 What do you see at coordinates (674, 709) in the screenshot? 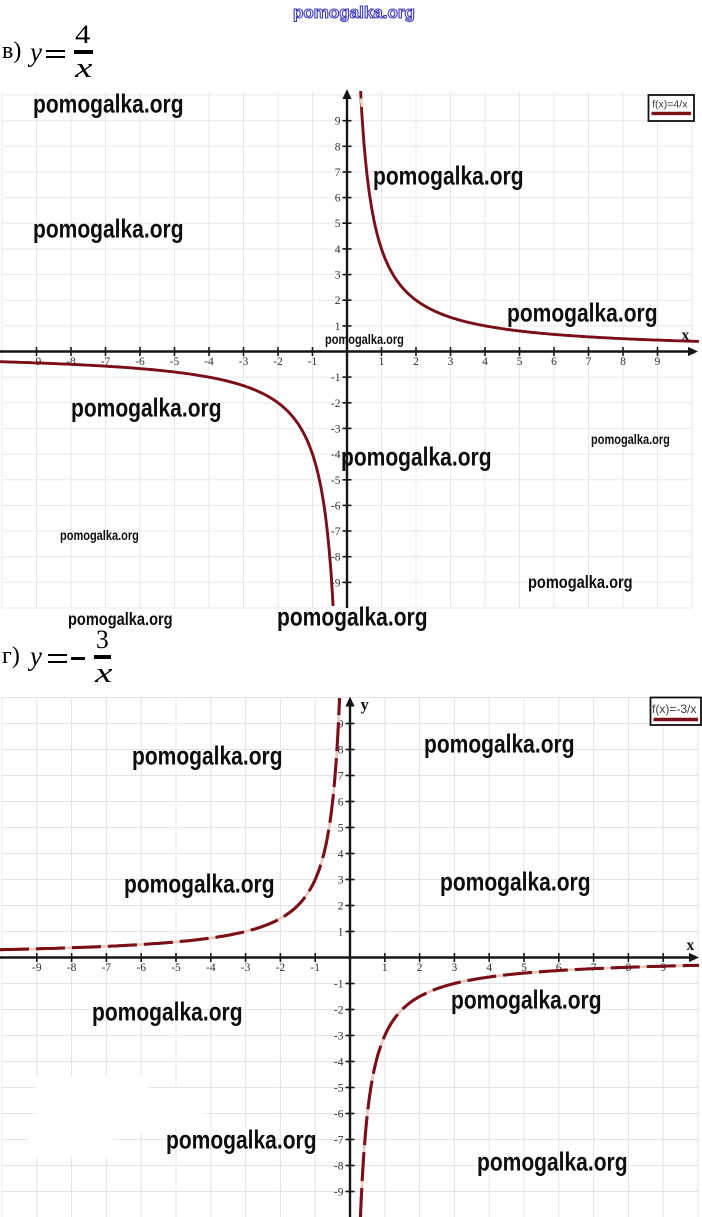
I see `svg-text: f(x)=-3/x` at bounding box center [674, 709].